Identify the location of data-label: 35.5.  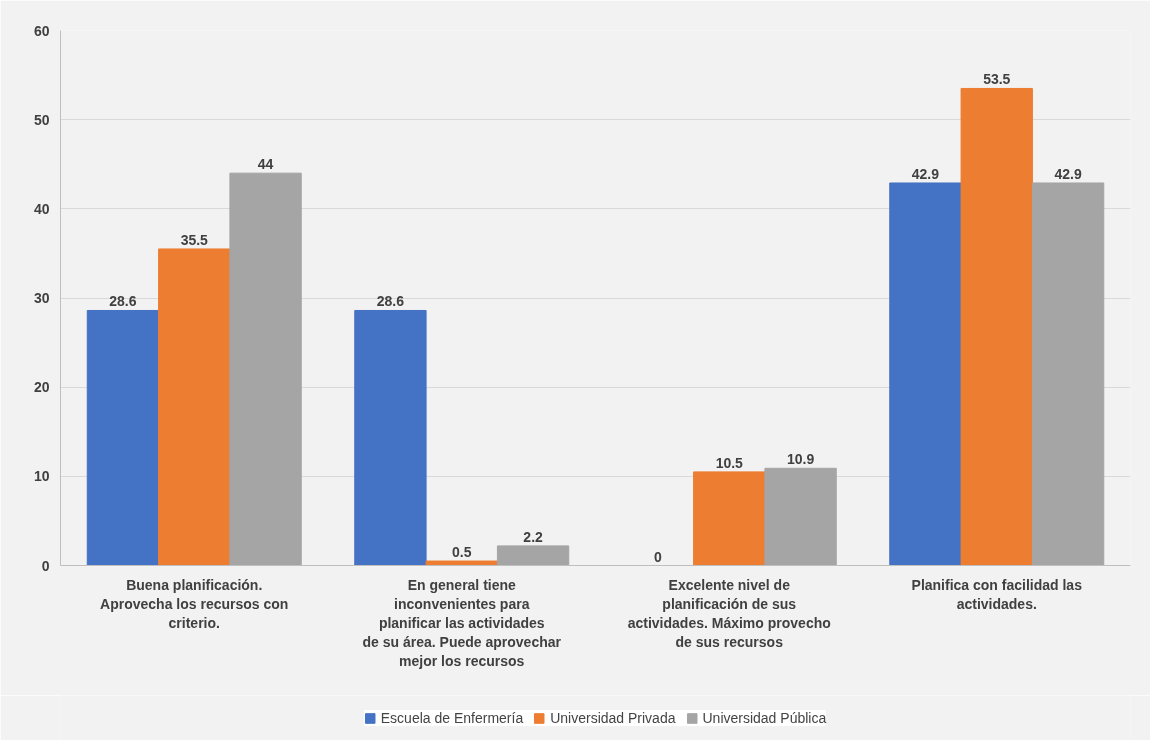
(194, 239).